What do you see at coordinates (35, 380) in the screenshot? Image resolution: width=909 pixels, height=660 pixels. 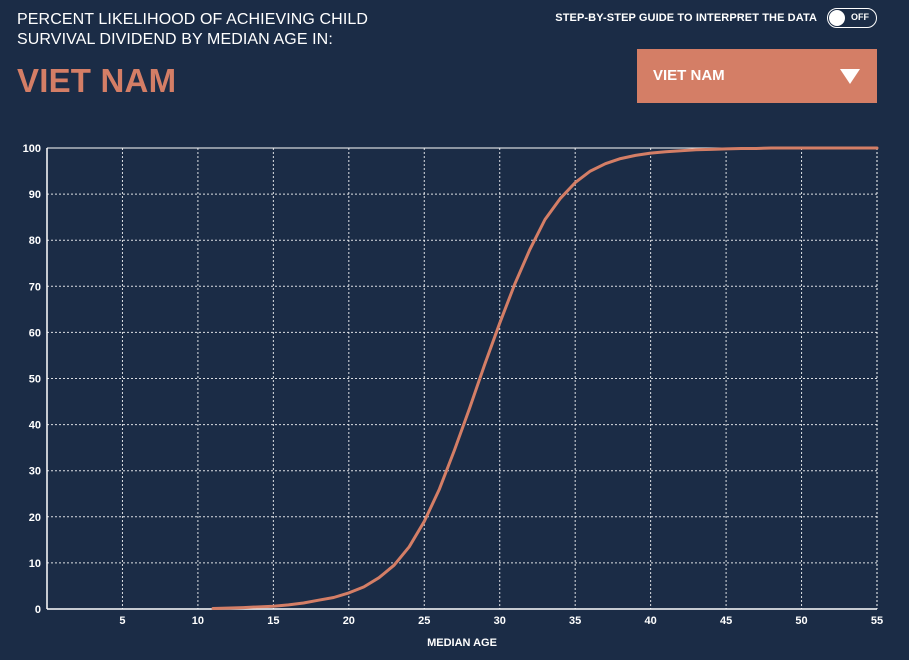 I see `y-tick-label: 50` at bounding box center [35, 380].